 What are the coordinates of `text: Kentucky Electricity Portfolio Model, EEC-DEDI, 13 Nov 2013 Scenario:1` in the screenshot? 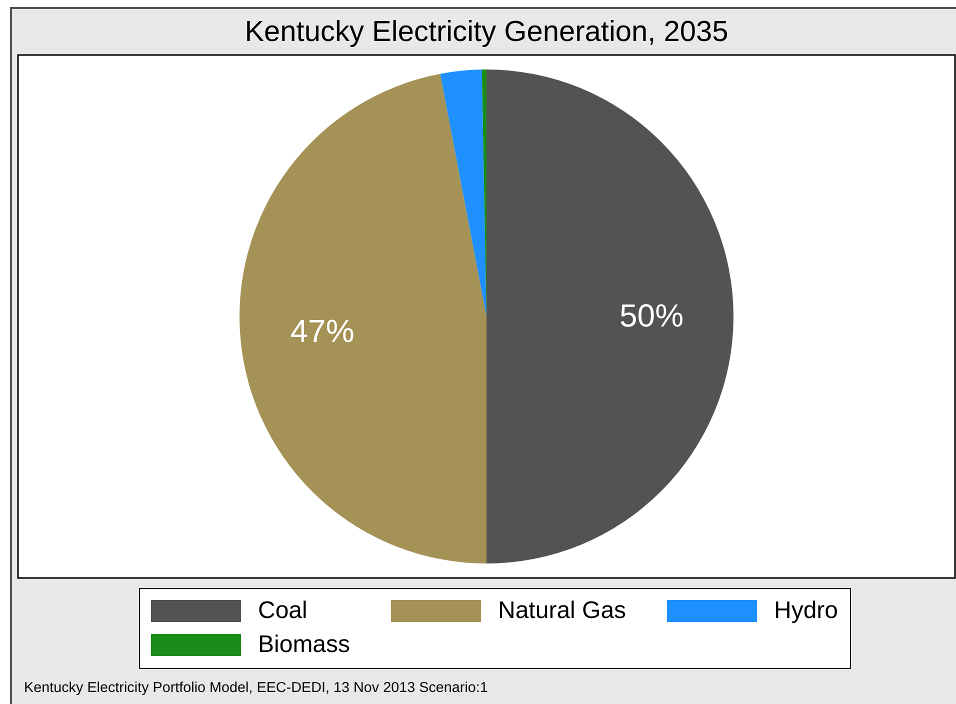 It's located at (256, 688).